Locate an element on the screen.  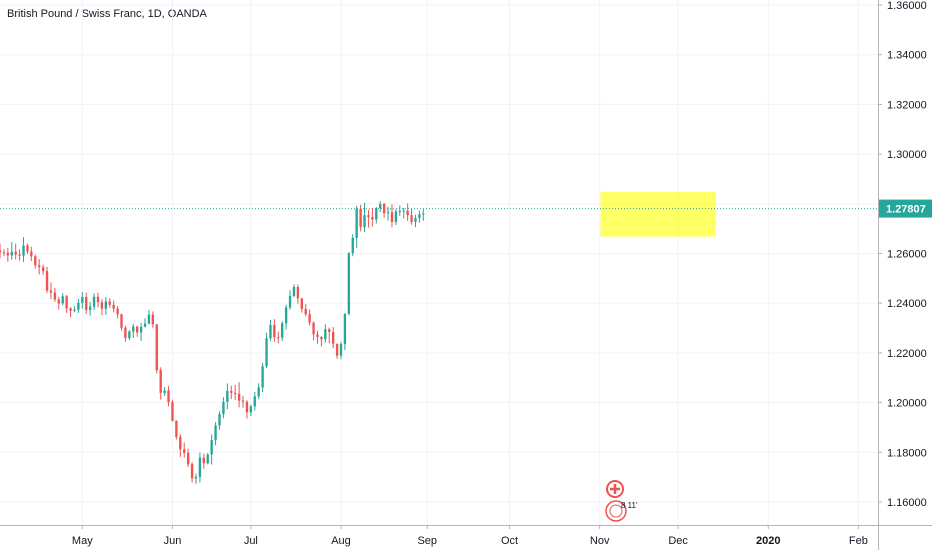
x-tick-label: May is located at coordinates (82, 541).